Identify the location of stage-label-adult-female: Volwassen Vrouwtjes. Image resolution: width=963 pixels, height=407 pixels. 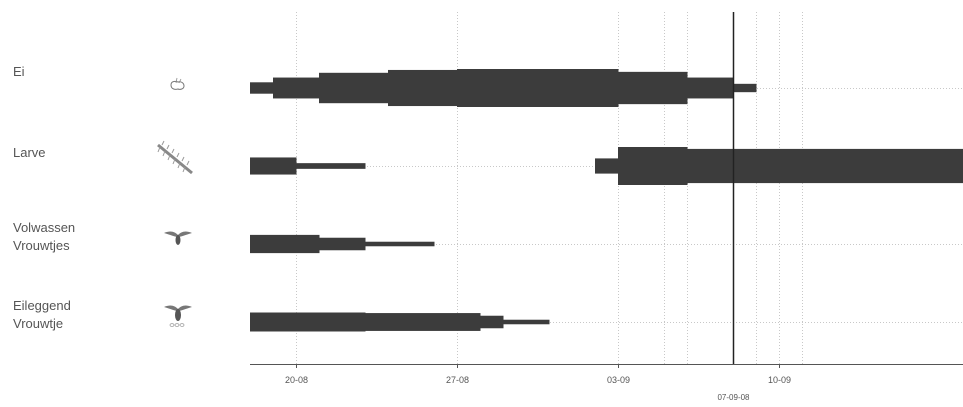
(44, 236).